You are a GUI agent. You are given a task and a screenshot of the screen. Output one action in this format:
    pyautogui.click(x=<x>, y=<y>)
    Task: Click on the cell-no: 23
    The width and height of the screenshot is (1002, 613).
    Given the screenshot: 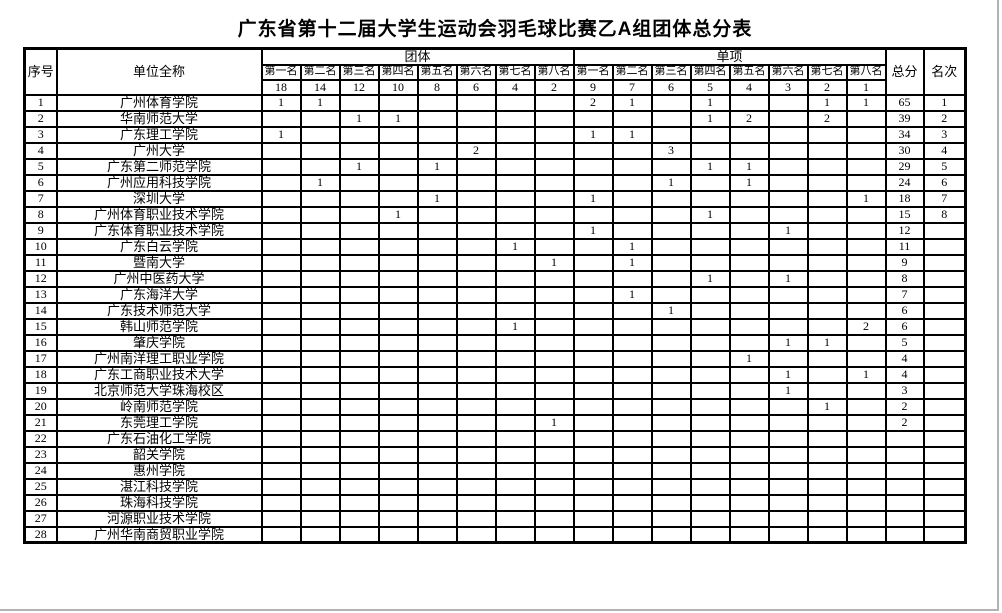 What is the action you would take?
    pyautogui.click(x=40, y=454)
    